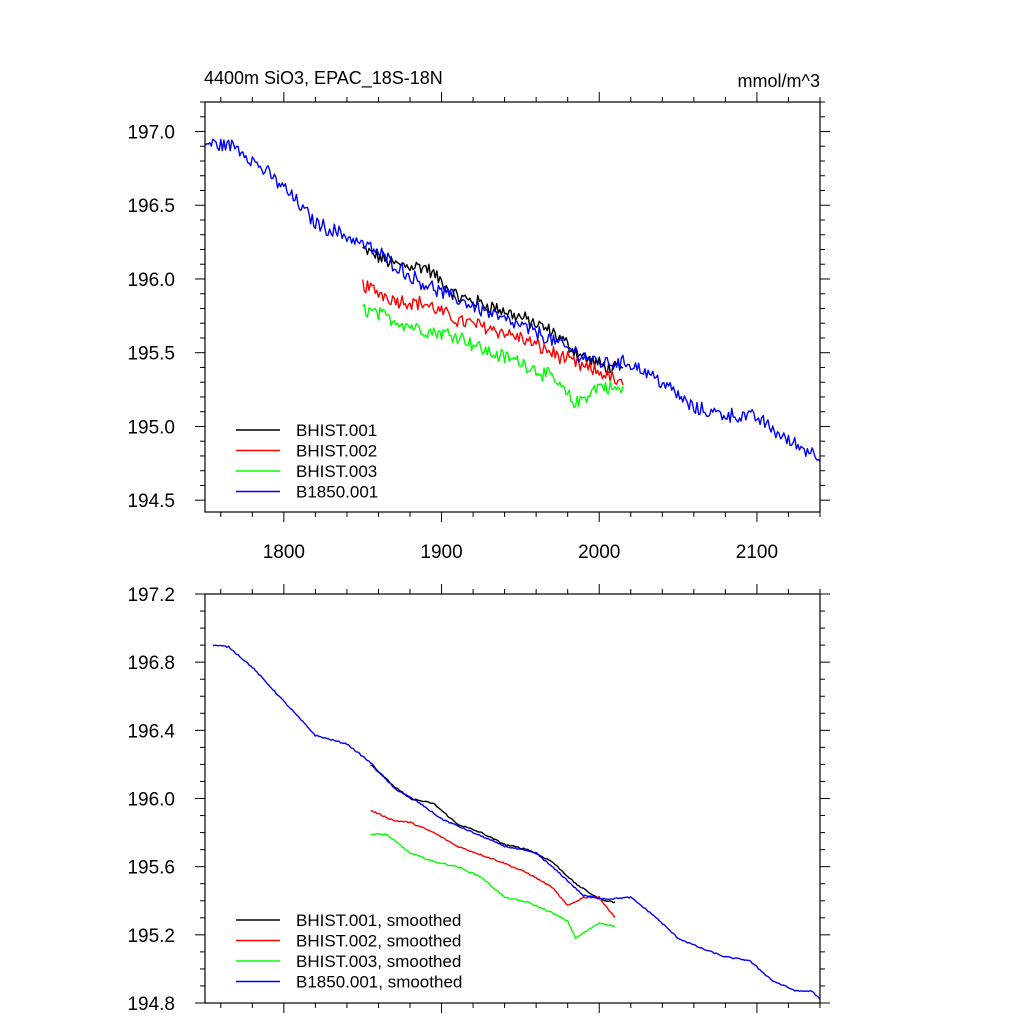 The height and width of the screenshot is (1024, 1024). Describe the element at coordinates (336, 430) in the screenshot. I see `top-legend-label-1: BHIST.001` at that location.